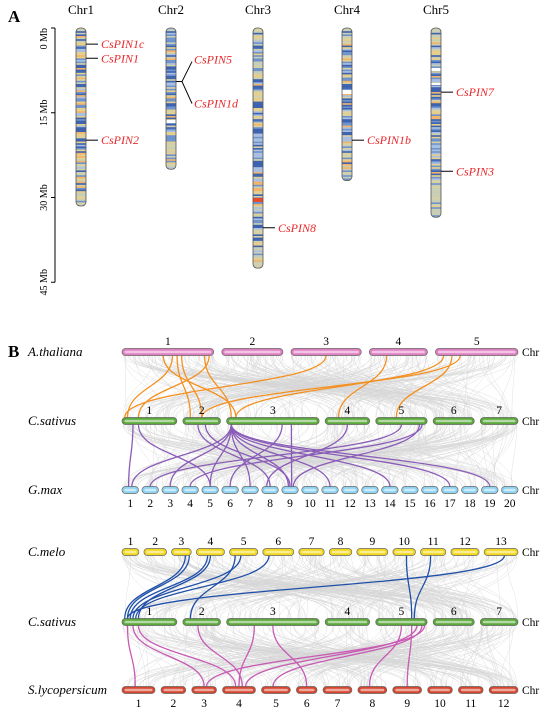 Image resolution: width=550 pixels, height=710 pixels. I want to click on chromosome-number: 6, so click(230, 504).